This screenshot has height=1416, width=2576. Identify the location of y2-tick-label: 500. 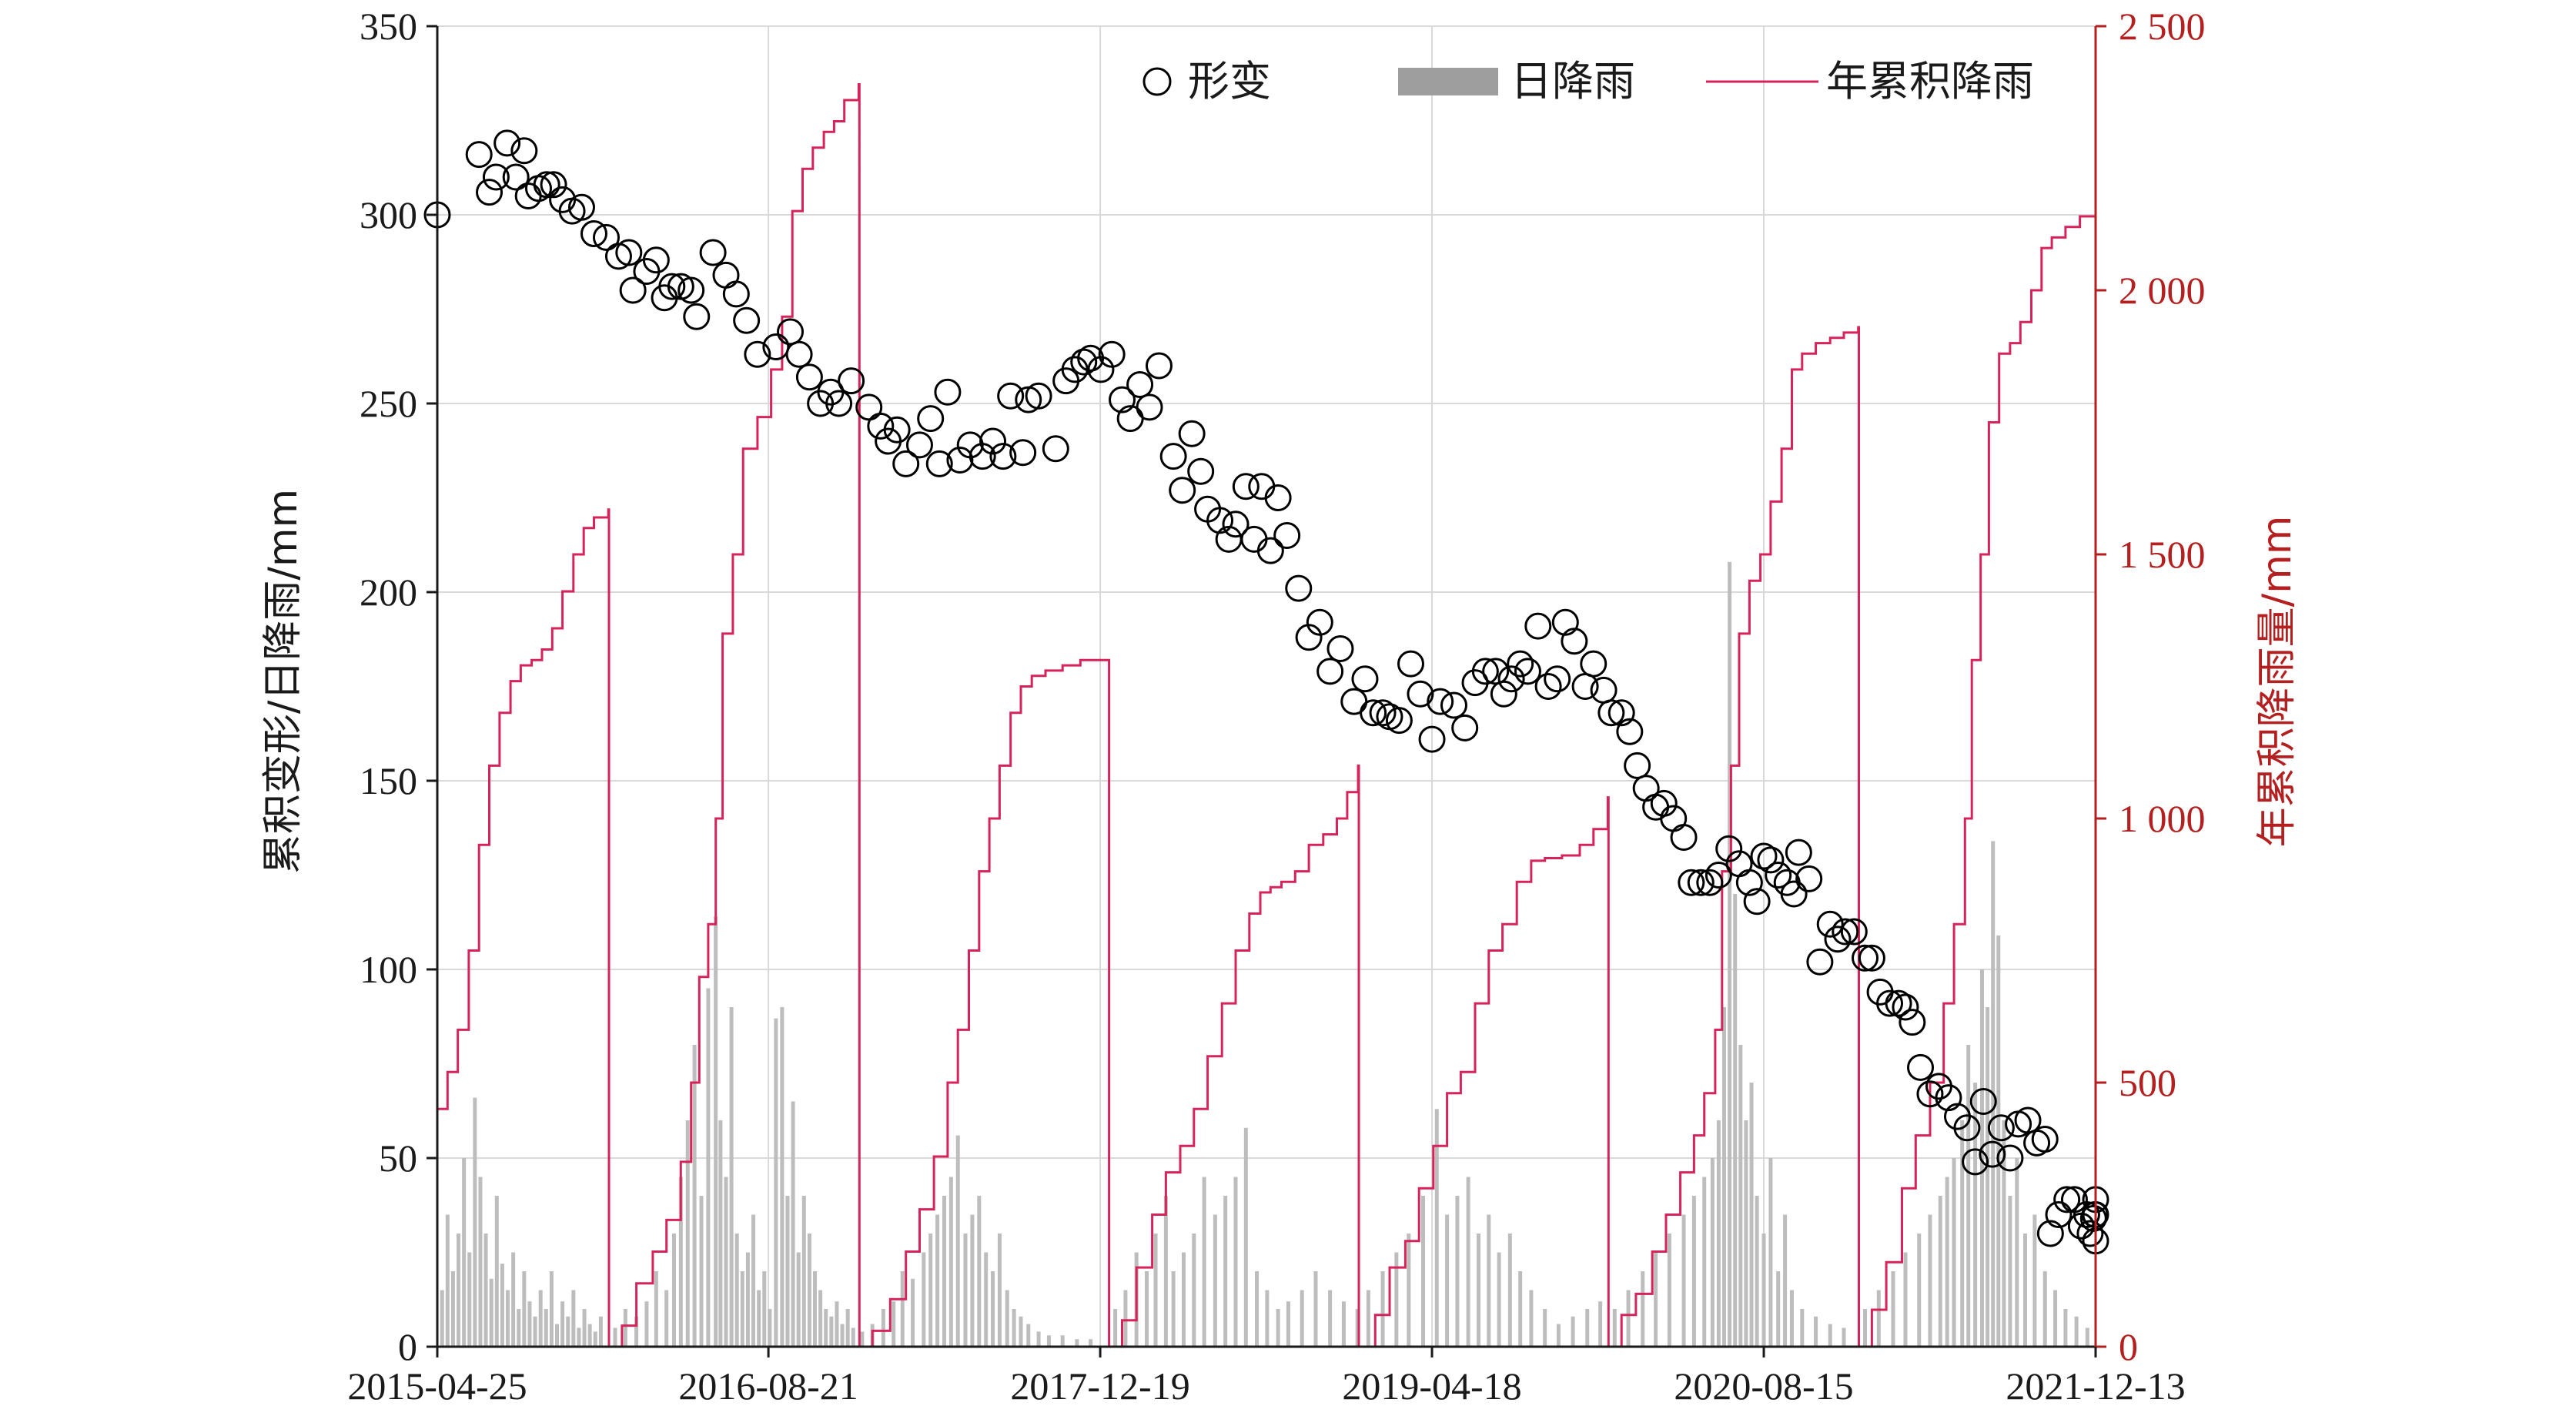
(2147, 1082).